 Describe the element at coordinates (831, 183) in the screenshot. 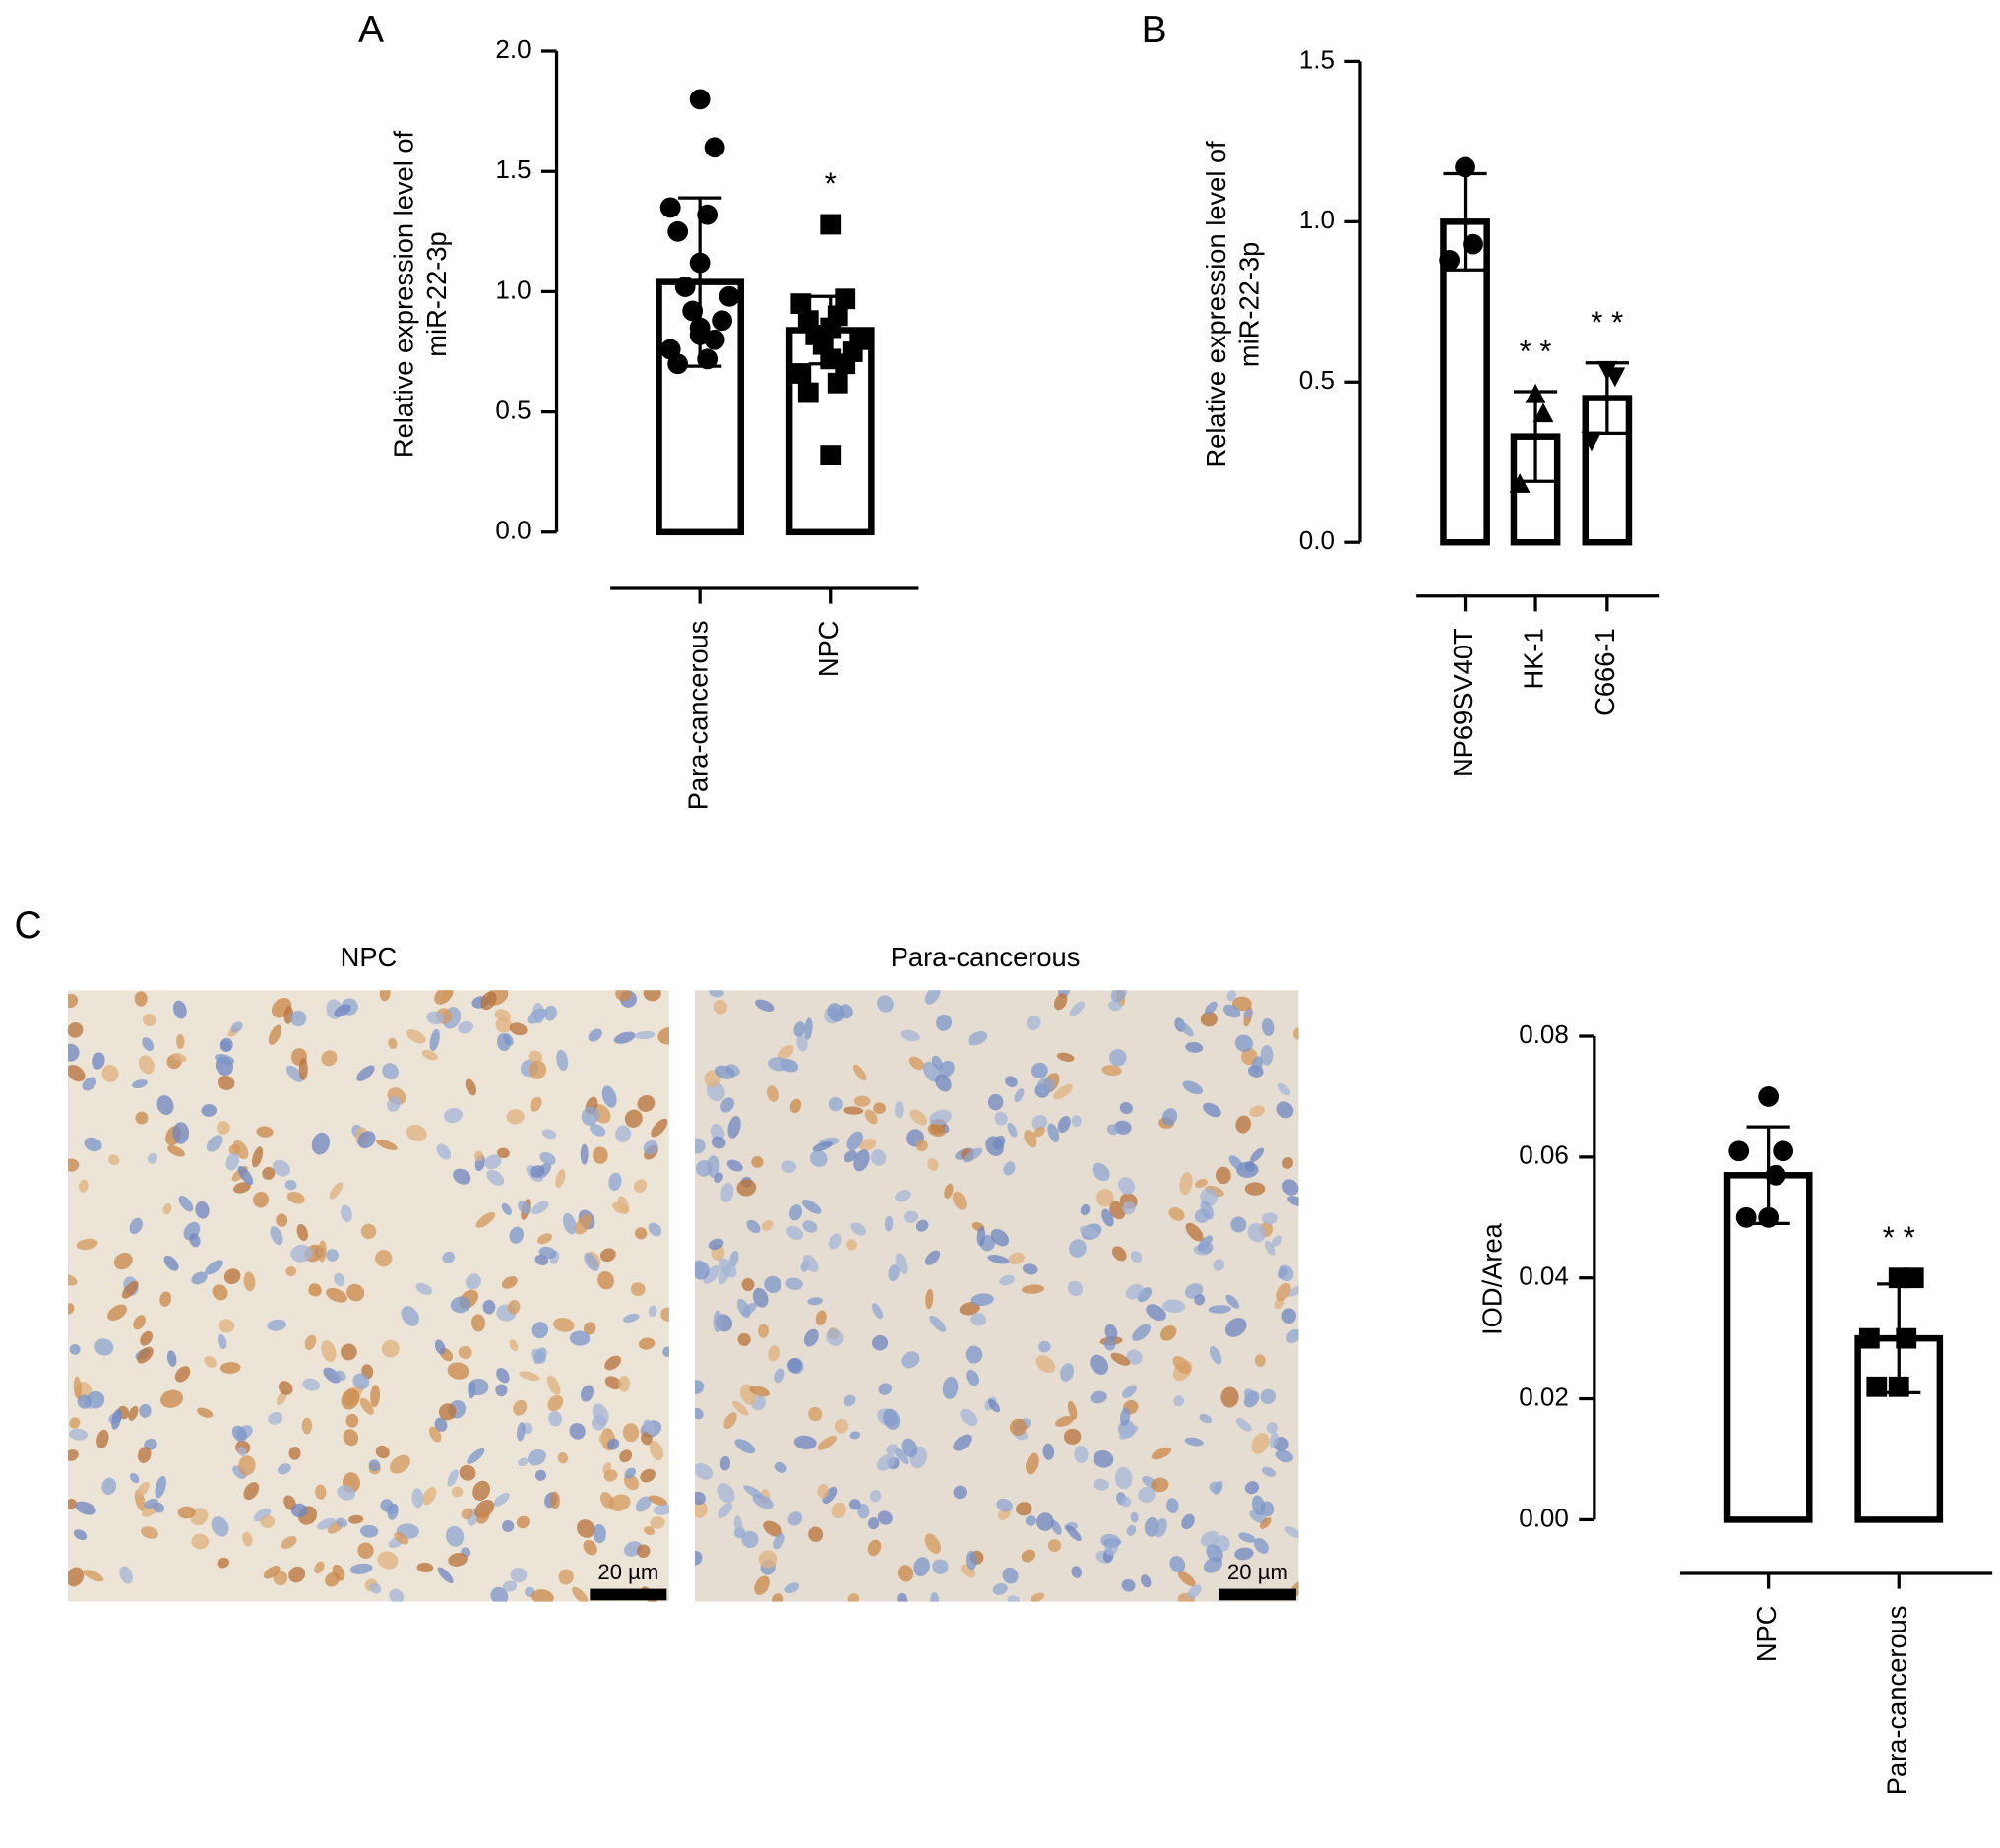

I see `significance: *` at that location.